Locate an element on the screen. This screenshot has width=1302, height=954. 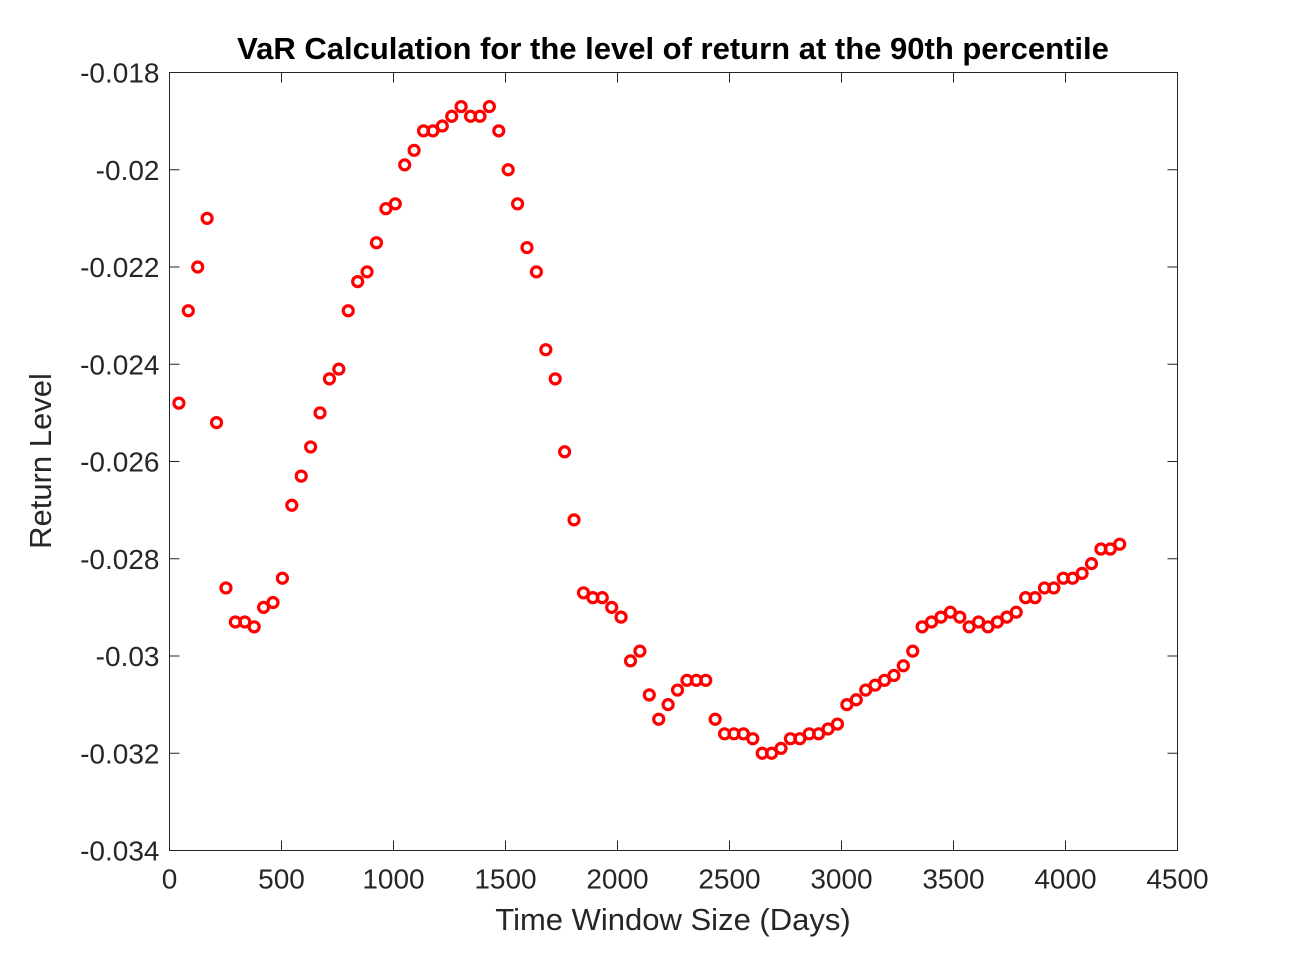
x-tick-label: 3500 is located at coordinates (953, 879).